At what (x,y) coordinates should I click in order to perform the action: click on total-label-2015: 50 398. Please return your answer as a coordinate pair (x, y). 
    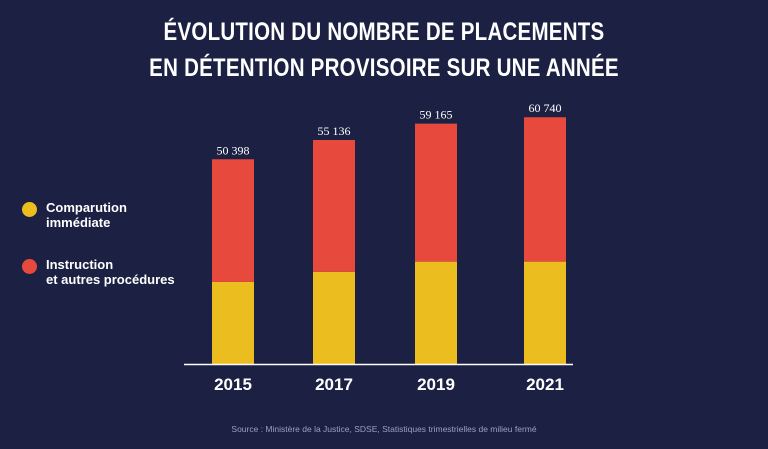
    Looking at the image, I should click on (233, 150).